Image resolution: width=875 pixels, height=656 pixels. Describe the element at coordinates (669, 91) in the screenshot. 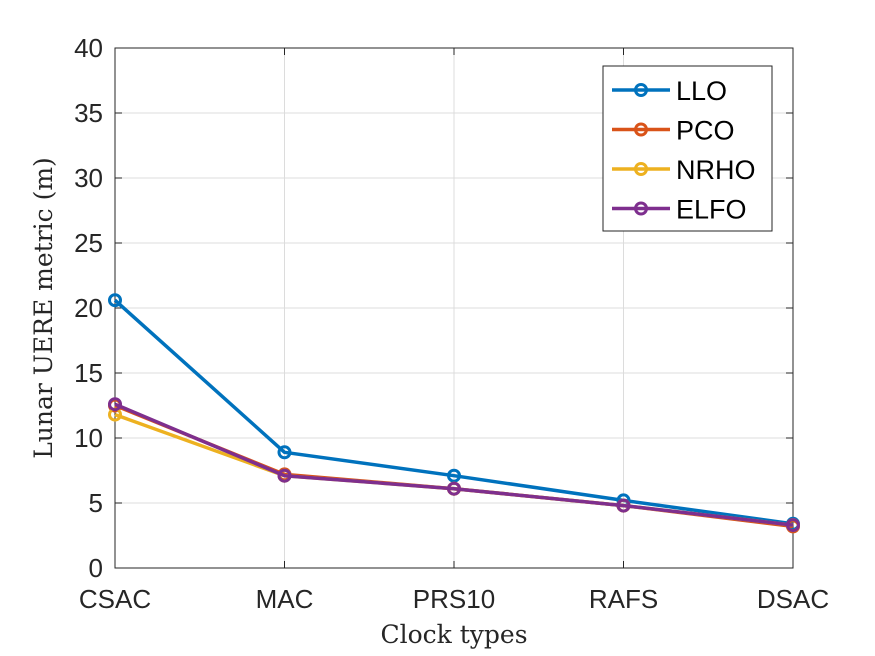

I see `legend-item-llo: LLO` at that location.